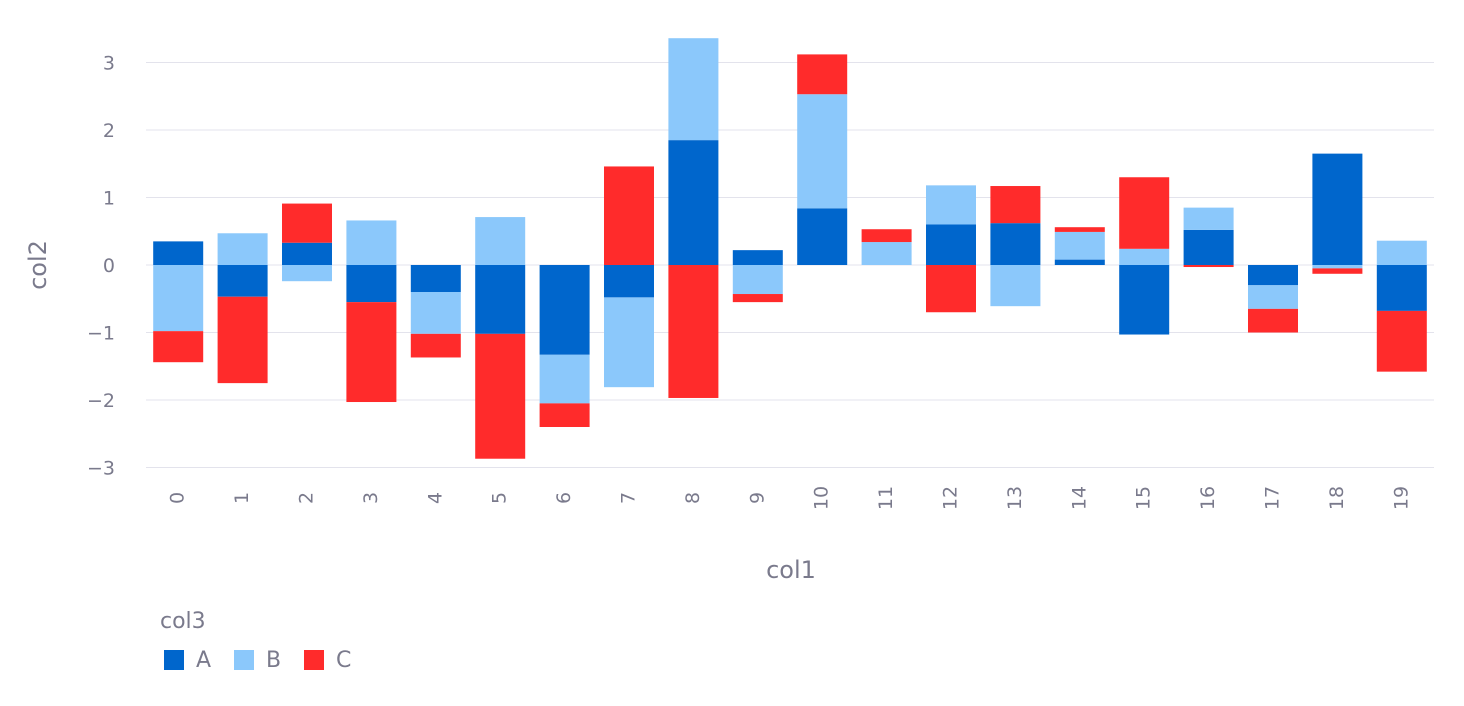 The height and width of the screenshot is (706, 1464). Describe the element at coordinates (1337, 498) in the screenshot. I see `x-tick-label: 18` at that location.